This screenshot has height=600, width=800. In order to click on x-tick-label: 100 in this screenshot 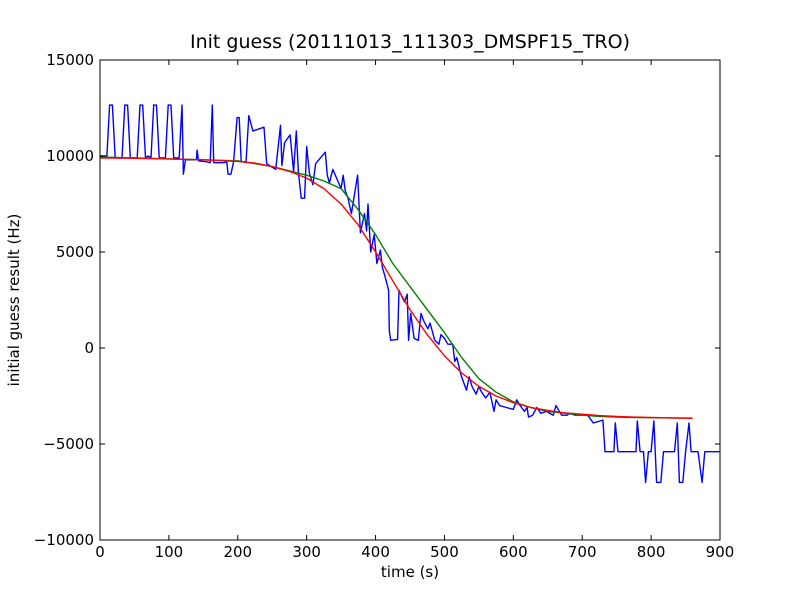, I will do `click(169, 552)`.